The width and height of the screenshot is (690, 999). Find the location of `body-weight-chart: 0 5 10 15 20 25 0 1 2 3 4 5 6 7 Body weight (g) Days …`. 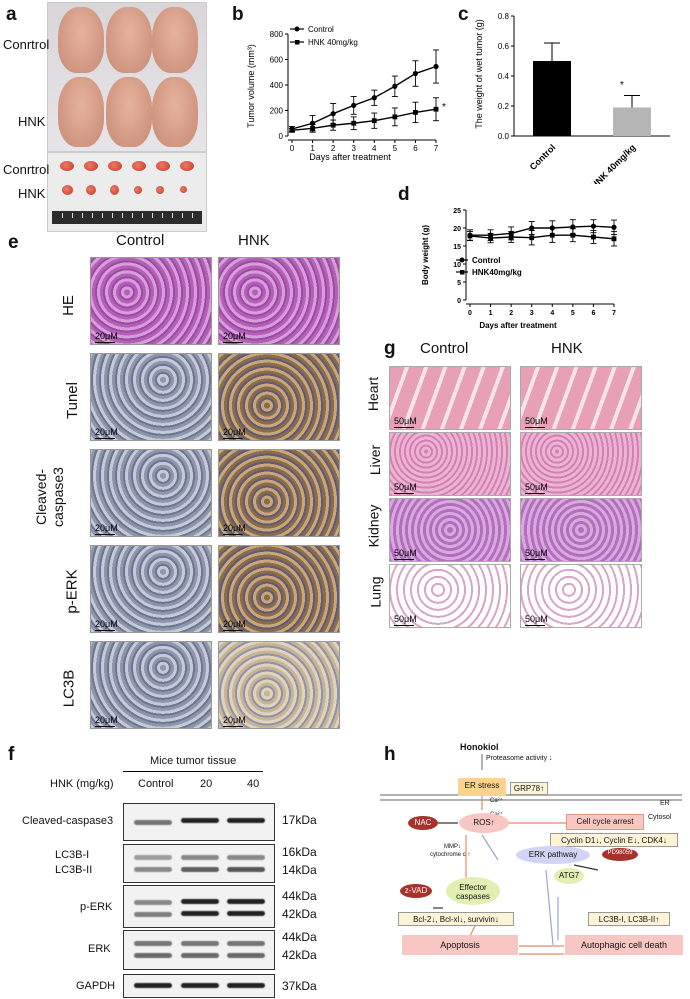

body-weight-chart: 0 5 10 15 20 25 0 1 2 3 4 5 6 7 Body weight (g) Days … is located at coordinates (519, 269).